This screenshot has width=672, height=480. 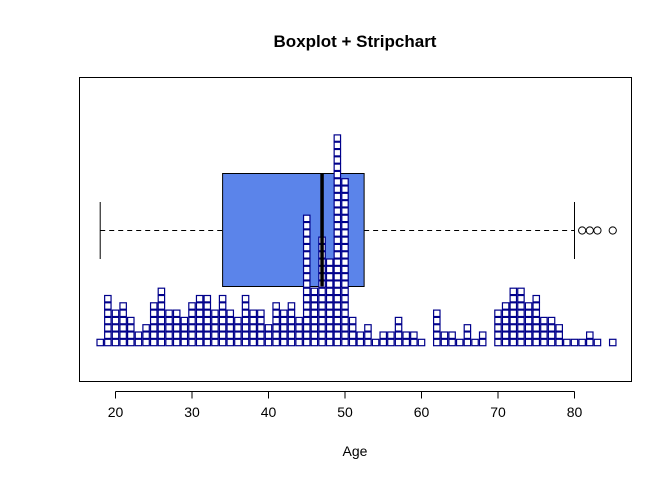 What do you see at coordinates (575, 412) in the screenshot?
I see `x-tick-label: 80` at bounding box center [575, 412].